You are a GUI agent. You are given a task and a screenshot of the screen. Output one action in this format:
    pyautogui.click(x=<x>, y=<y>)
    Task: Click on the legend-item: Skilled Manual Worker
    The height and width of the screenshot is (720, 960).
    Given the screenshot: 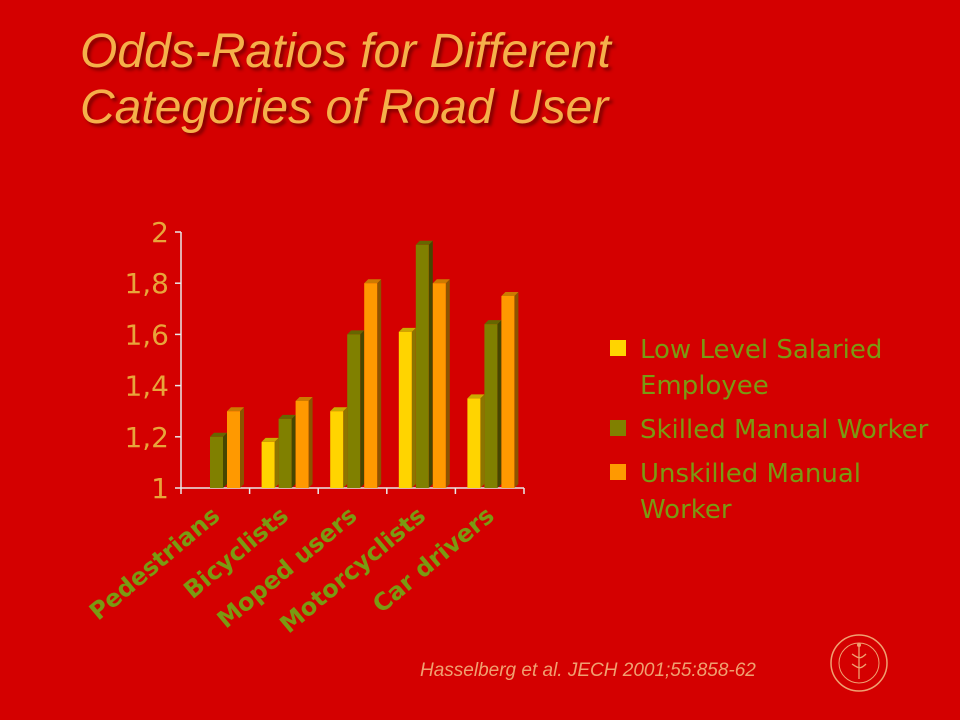 What is the action you would take?
    pyautogui.click(x=775, y=430)
    